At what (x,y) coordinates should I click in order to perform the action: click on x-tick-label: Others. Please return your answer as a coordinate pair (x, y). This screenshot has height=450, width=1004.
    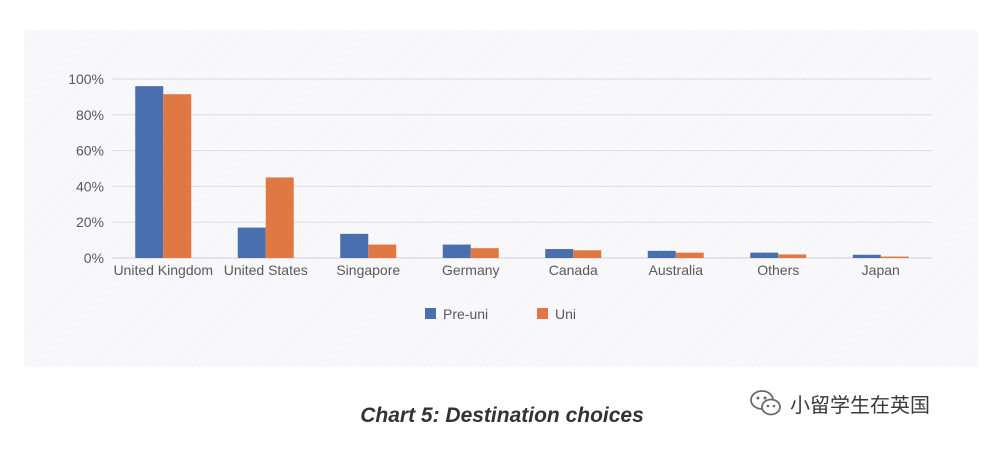
    Looking at the image, I should click on (778, 270).